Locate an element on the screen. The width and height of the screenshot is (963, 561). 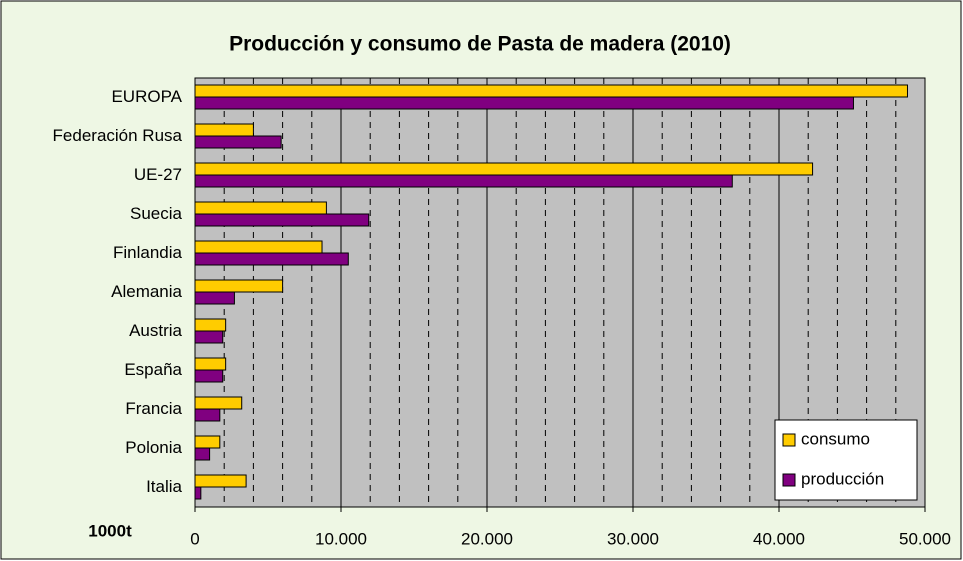
y-tick-label: Federación Rusa is located at coordinates (118, 135).